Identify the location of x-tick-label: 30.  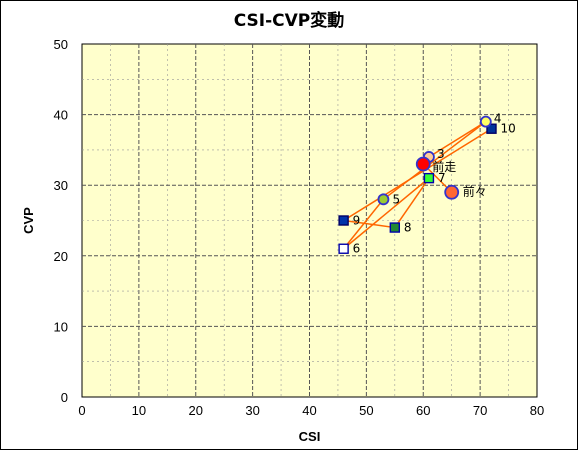
(252, 410).